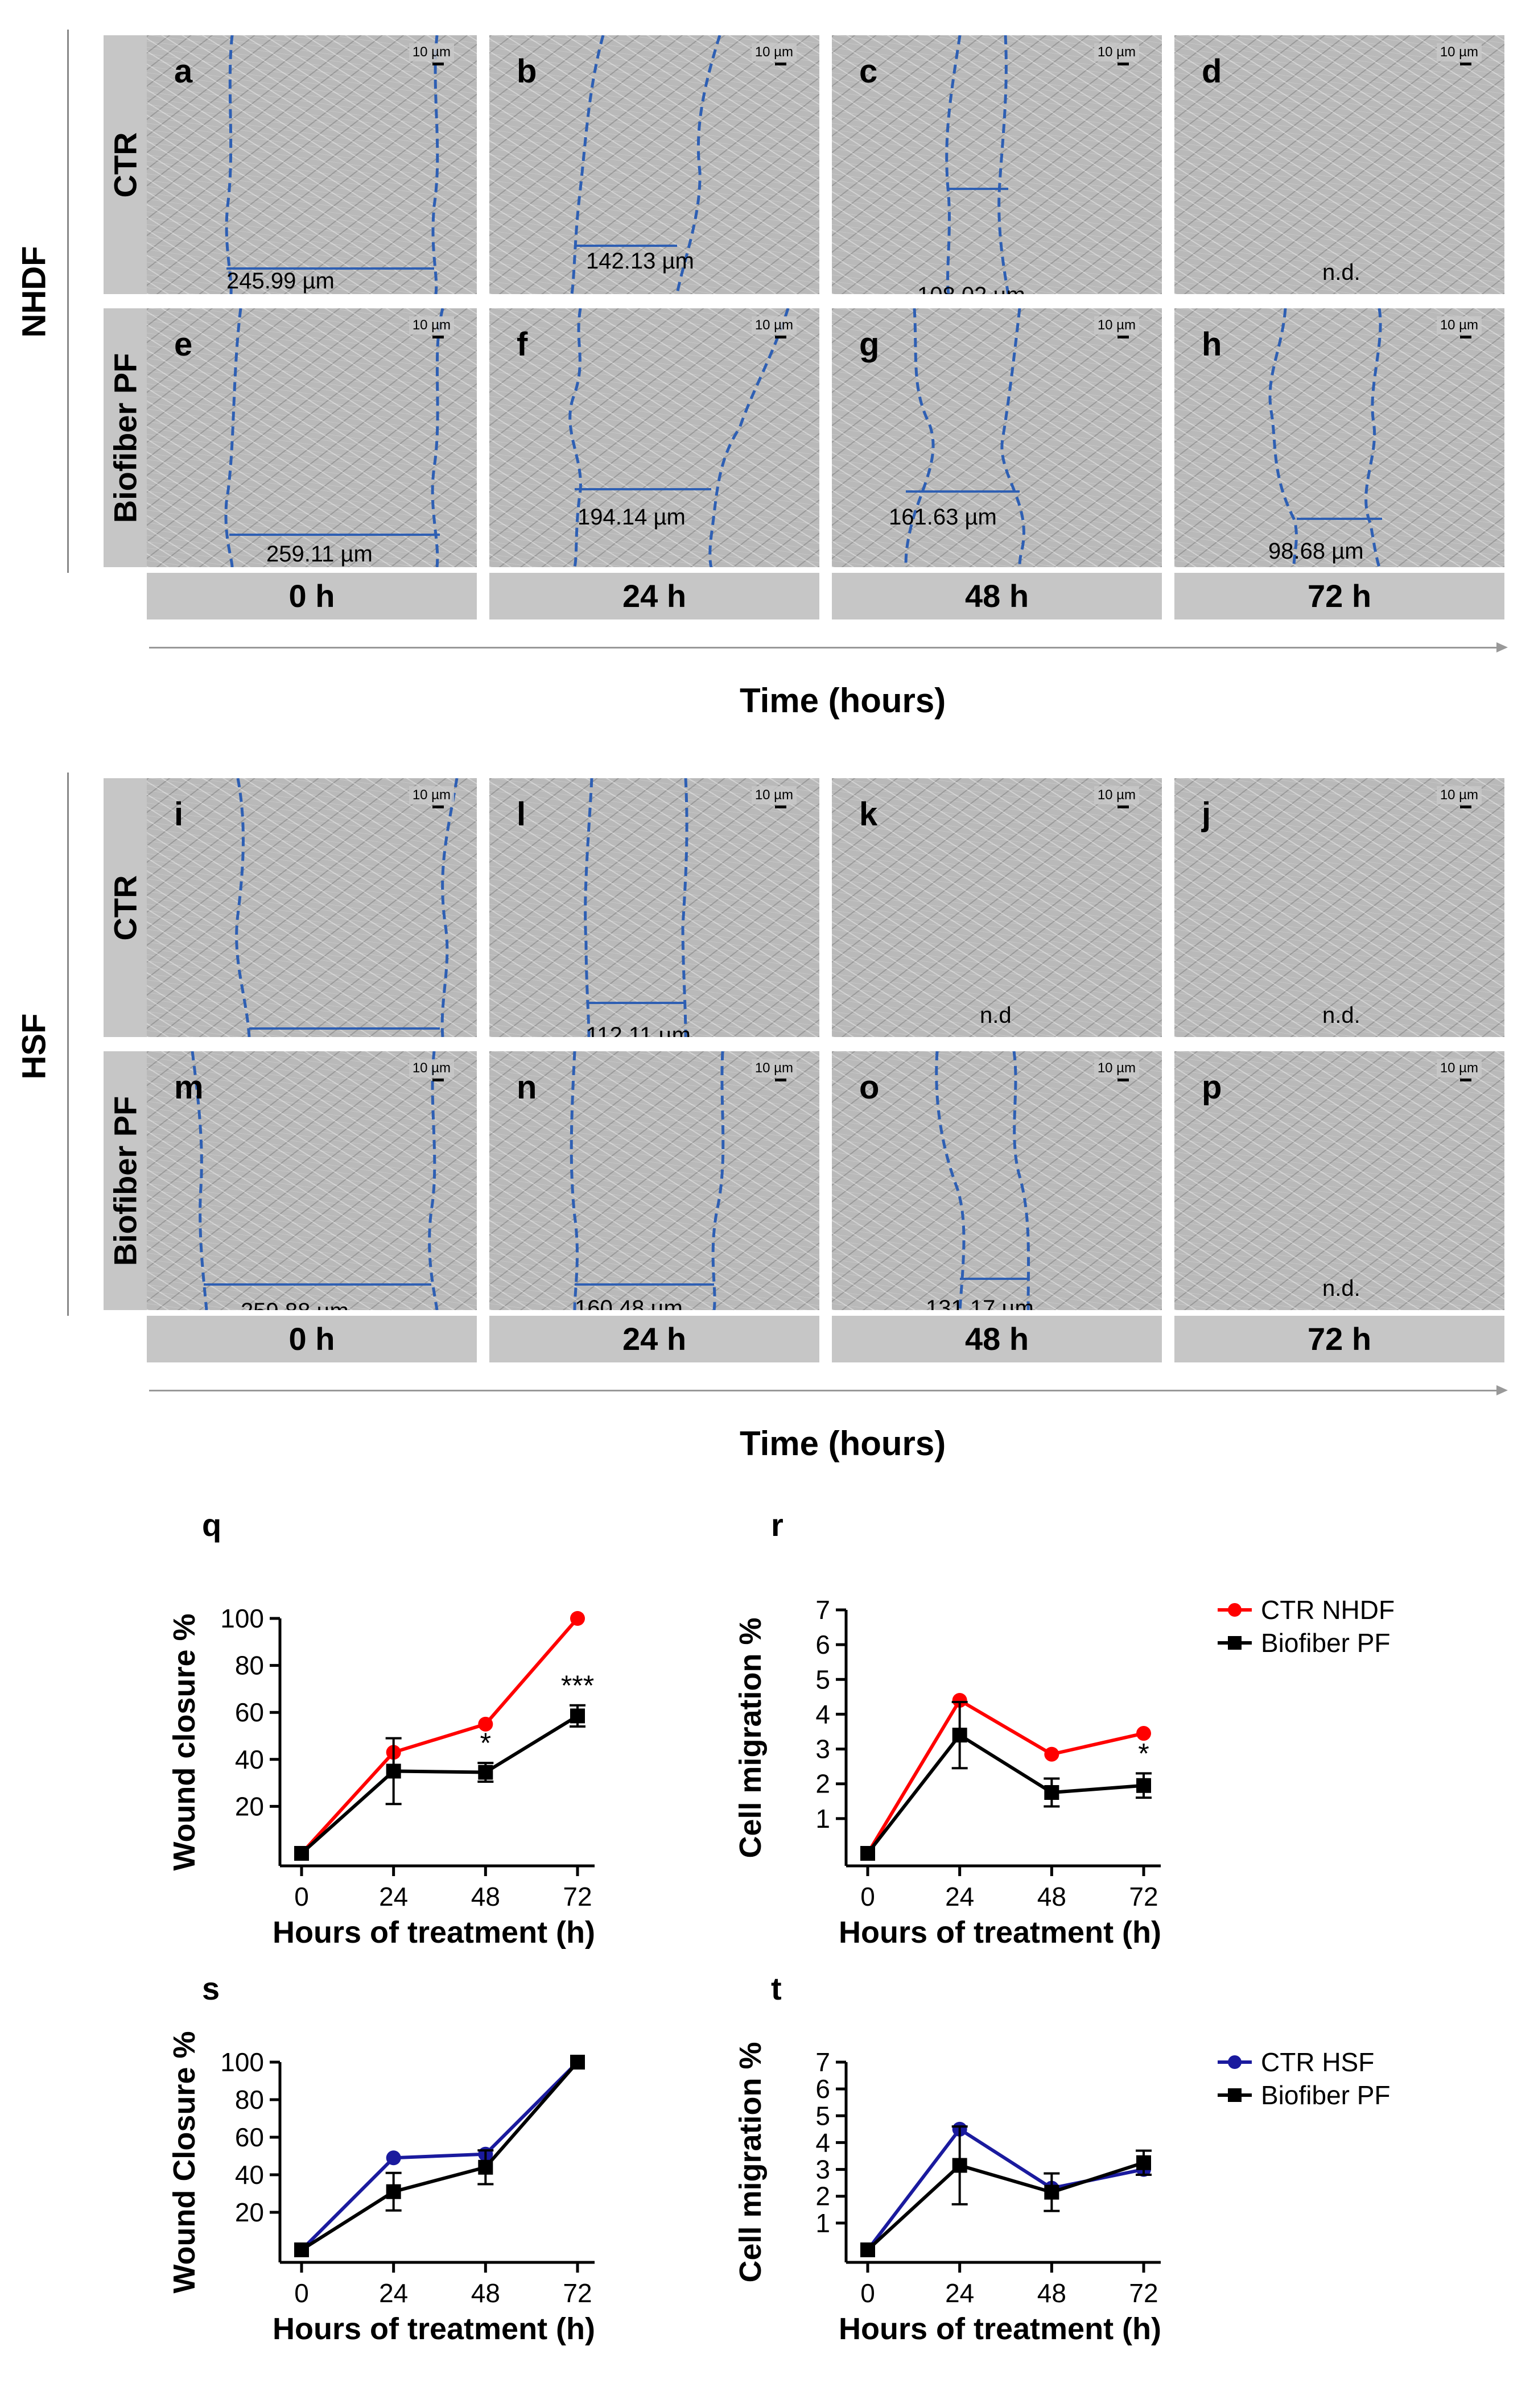 This screenshot has height=2408, width=1534. I want to click on panel-letter: l, so click(521, 814).